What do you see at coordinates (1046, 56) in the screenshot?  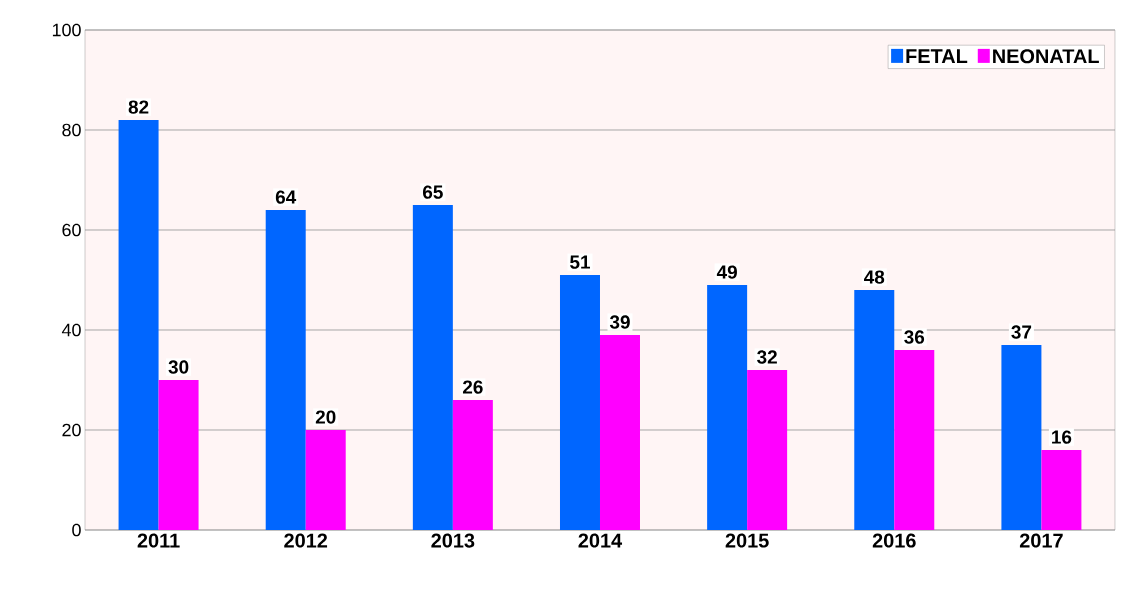 I see `legend-label: NEONATAL` at bounding box center [1046, 56].